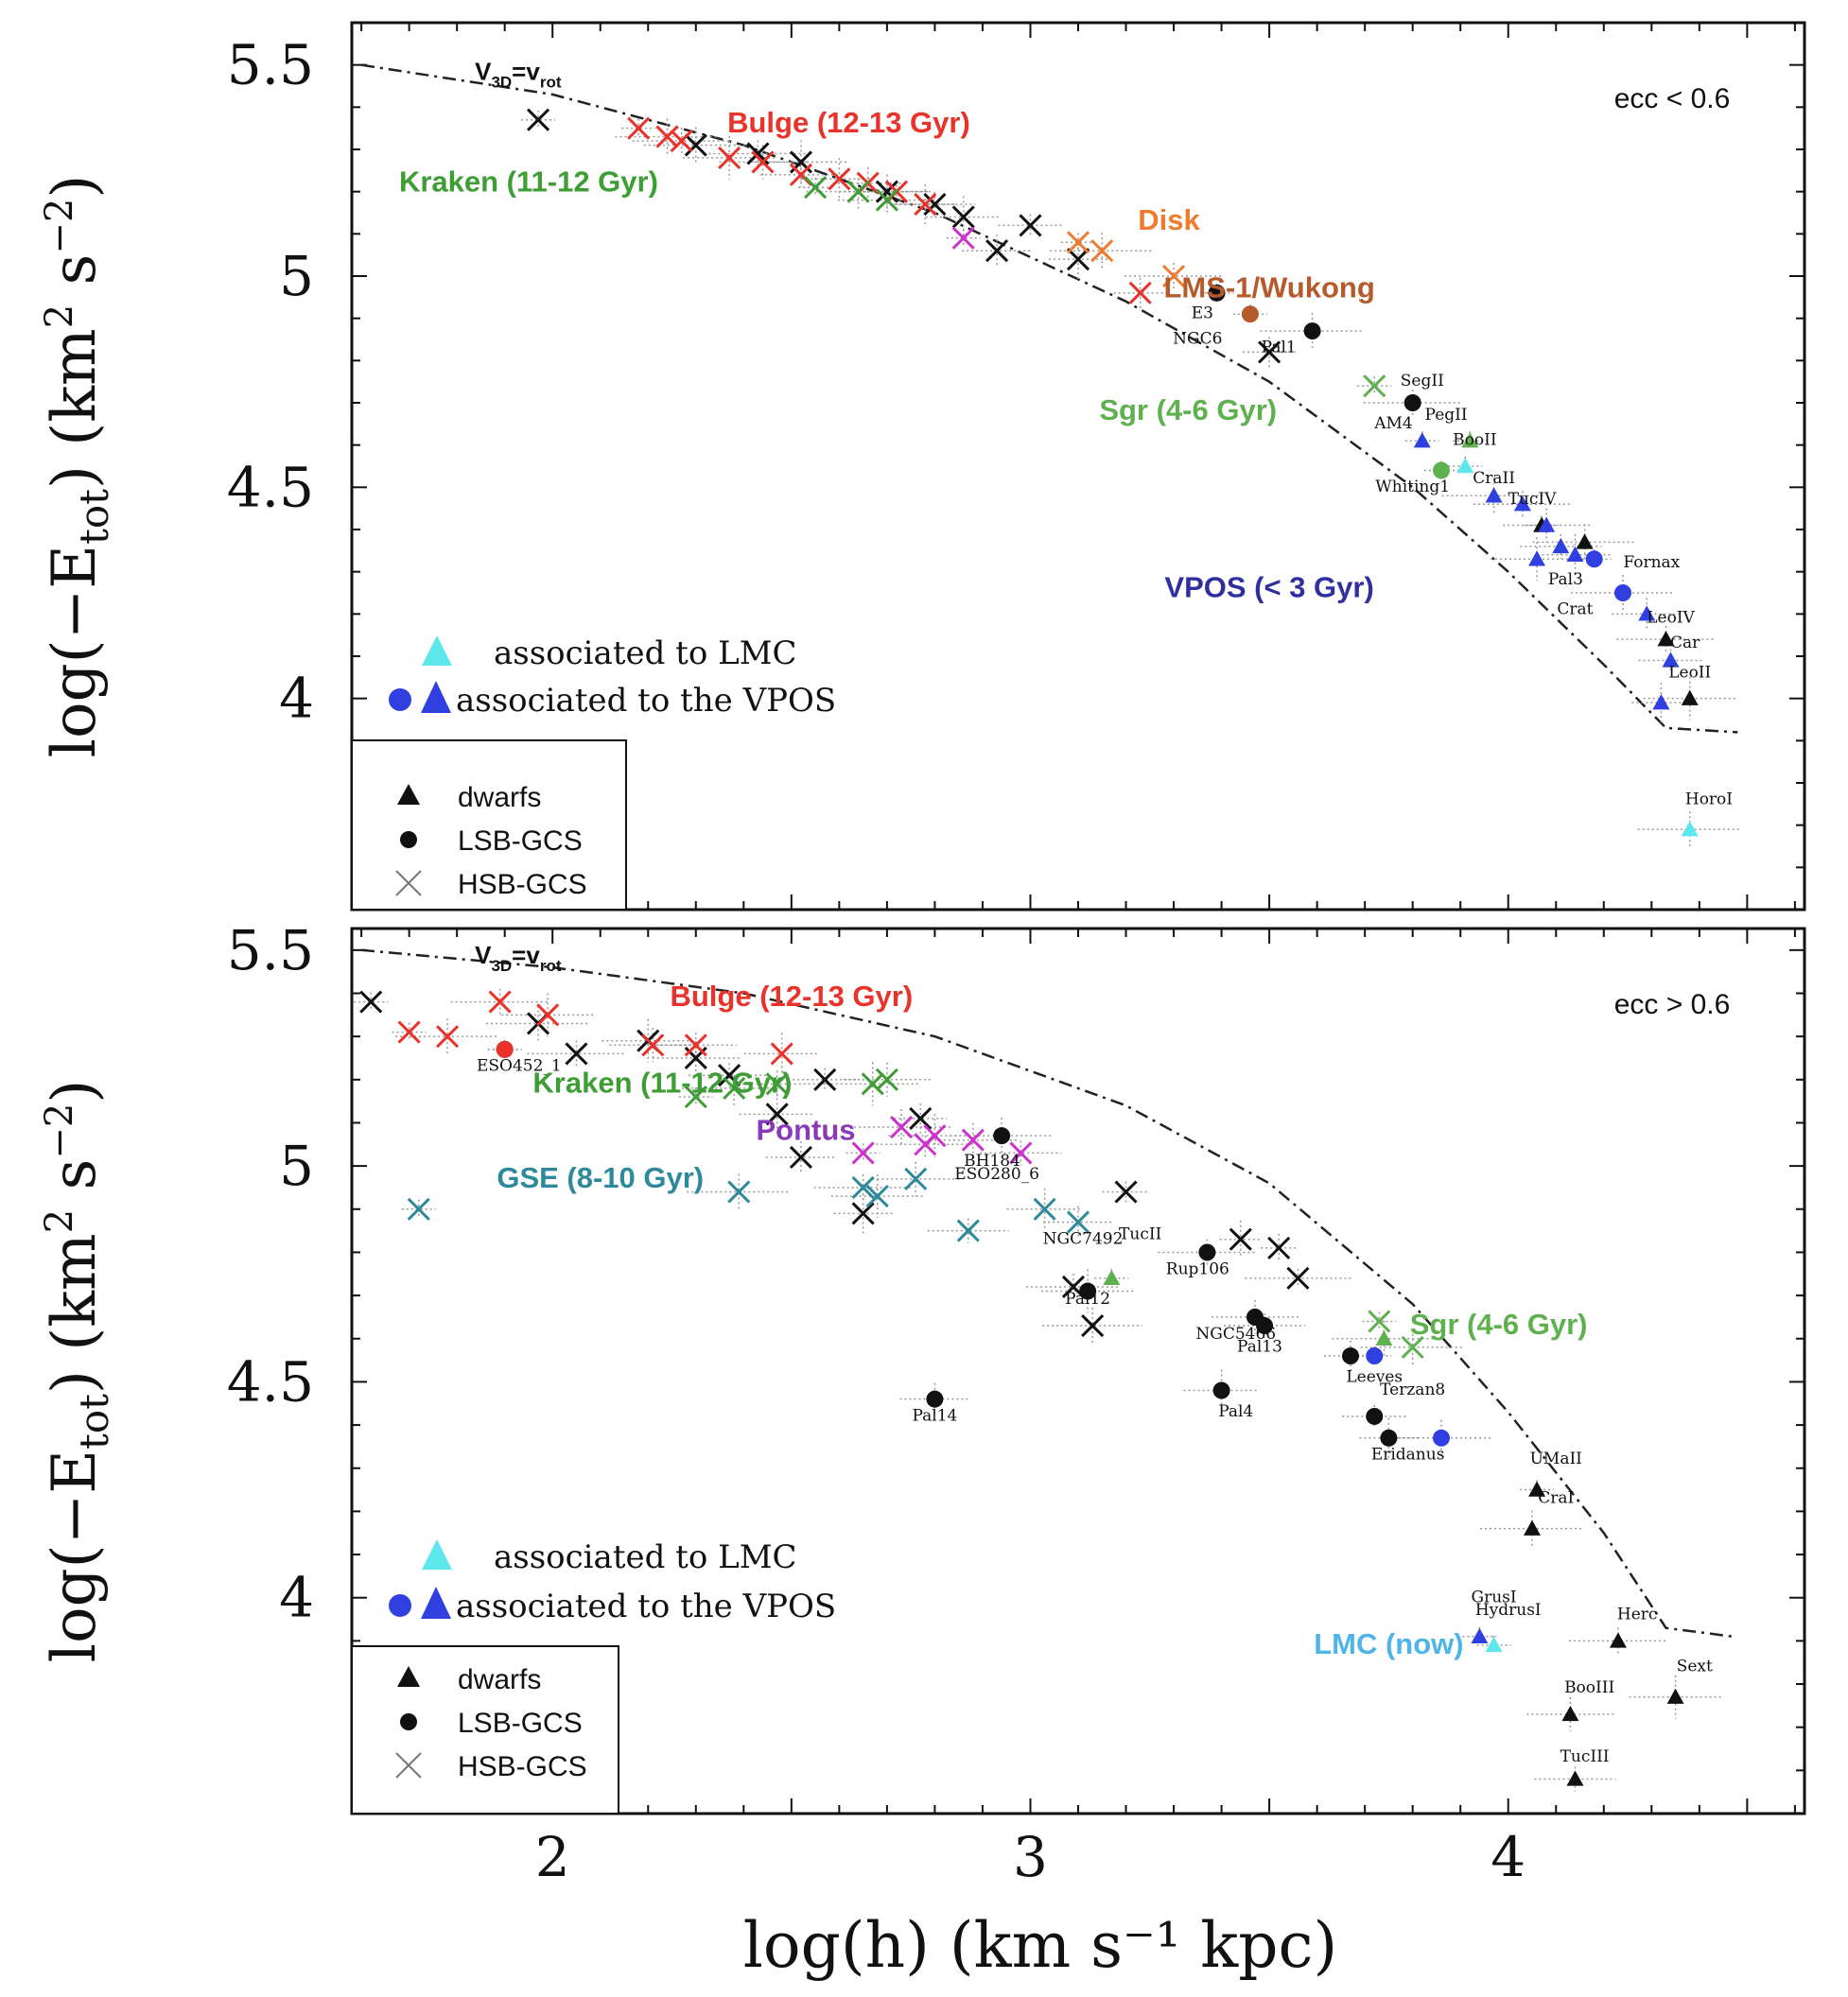 This screenshot has width=1848, height=1997. Describe the element at coordinates (522, 1766) in the screenshot. I see `bottom-legend-hsb-label: HSB-GCS` at that location.